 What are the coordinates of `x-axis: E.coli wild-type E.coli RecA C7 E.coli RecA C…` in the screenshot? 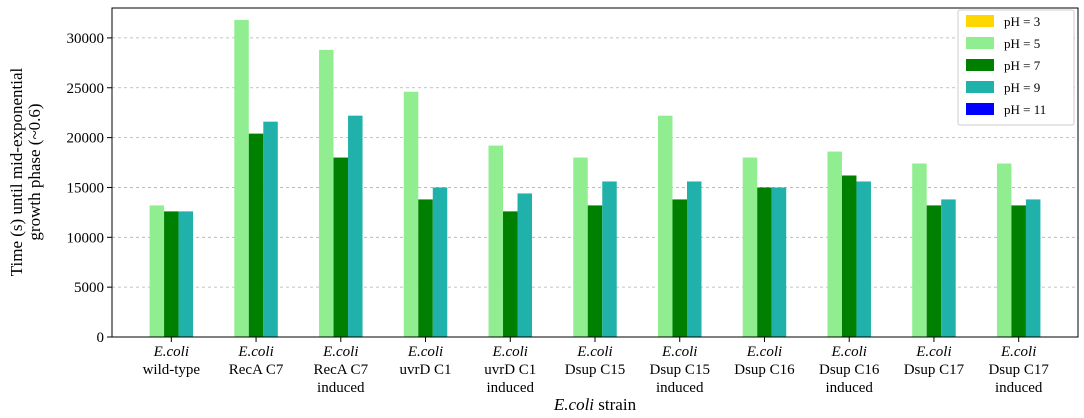 It's located at (596, 366).